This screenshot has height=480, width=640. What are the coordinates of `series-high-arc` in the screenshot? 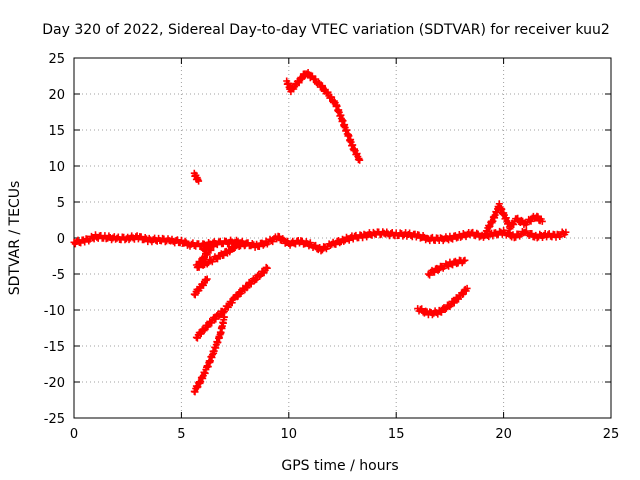 It's located at (323, 116).